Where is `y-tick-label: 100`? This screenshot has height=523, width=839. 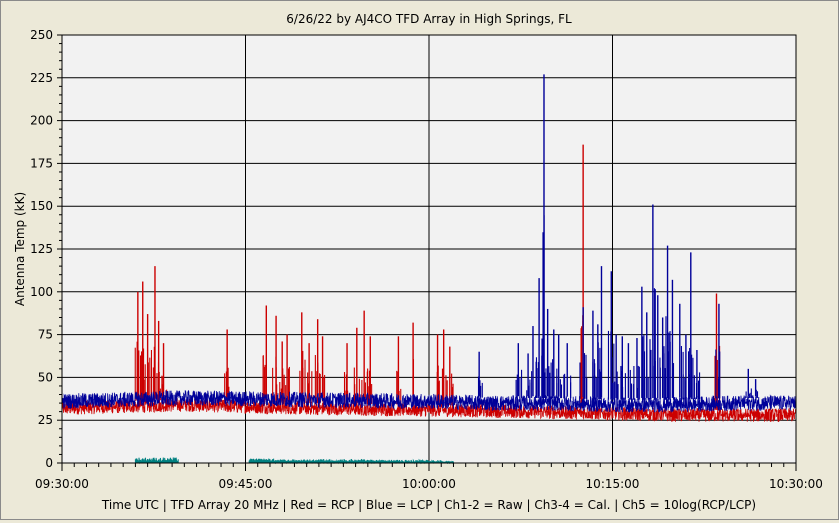 y-tick-label: 100 is located at coordinates (41, 292).